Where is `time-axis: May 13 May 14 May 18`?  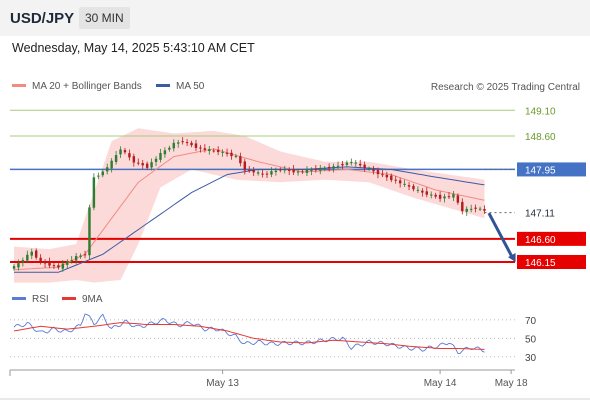 time-axis: May 13 May 14 May 18 is located at coordinates (295, 384).